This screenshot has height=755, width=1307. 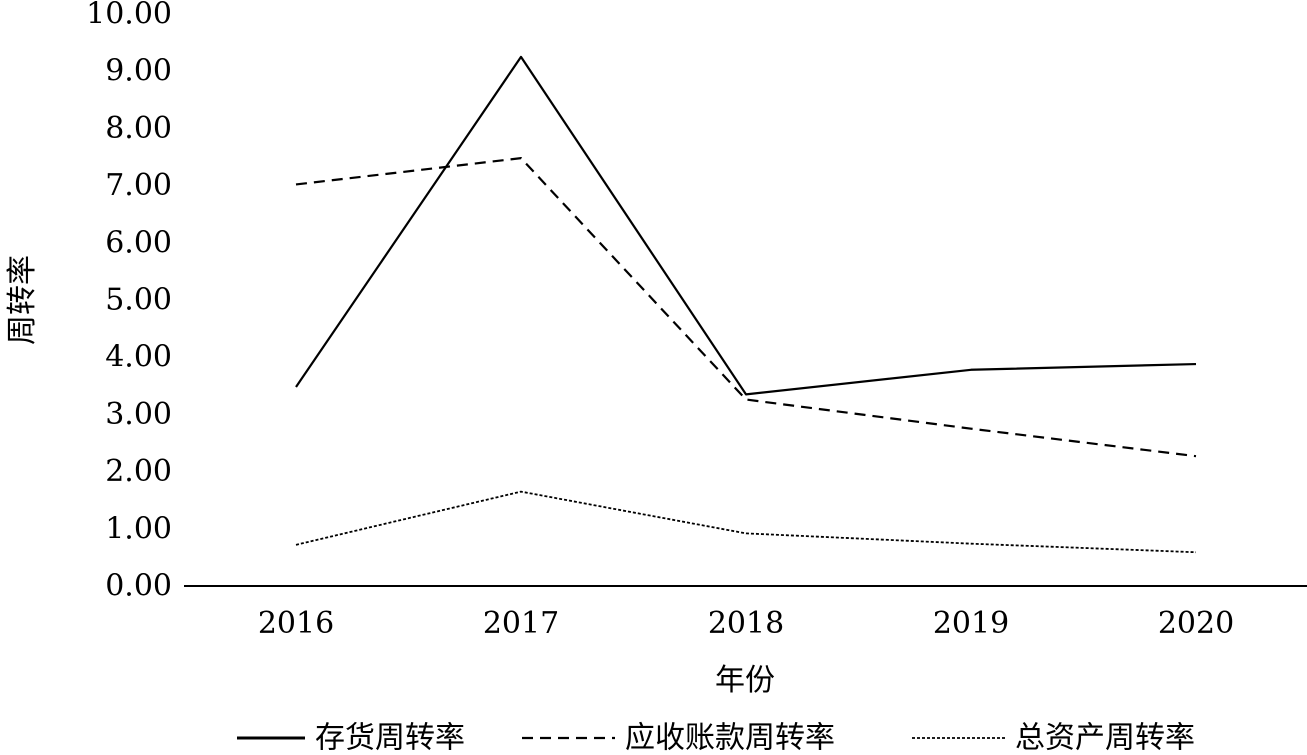 What do you see at coordinates (138, 471) in the screenshot?
I see `y-tick-label: 2.00` at bounding box center [138, 471].